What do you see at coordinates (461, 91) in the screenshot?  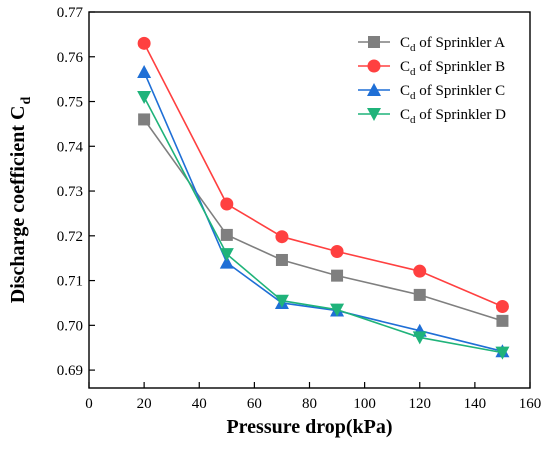 I see `legend-label-rest: of Sprinkler C` at bounding box center [461, 91].